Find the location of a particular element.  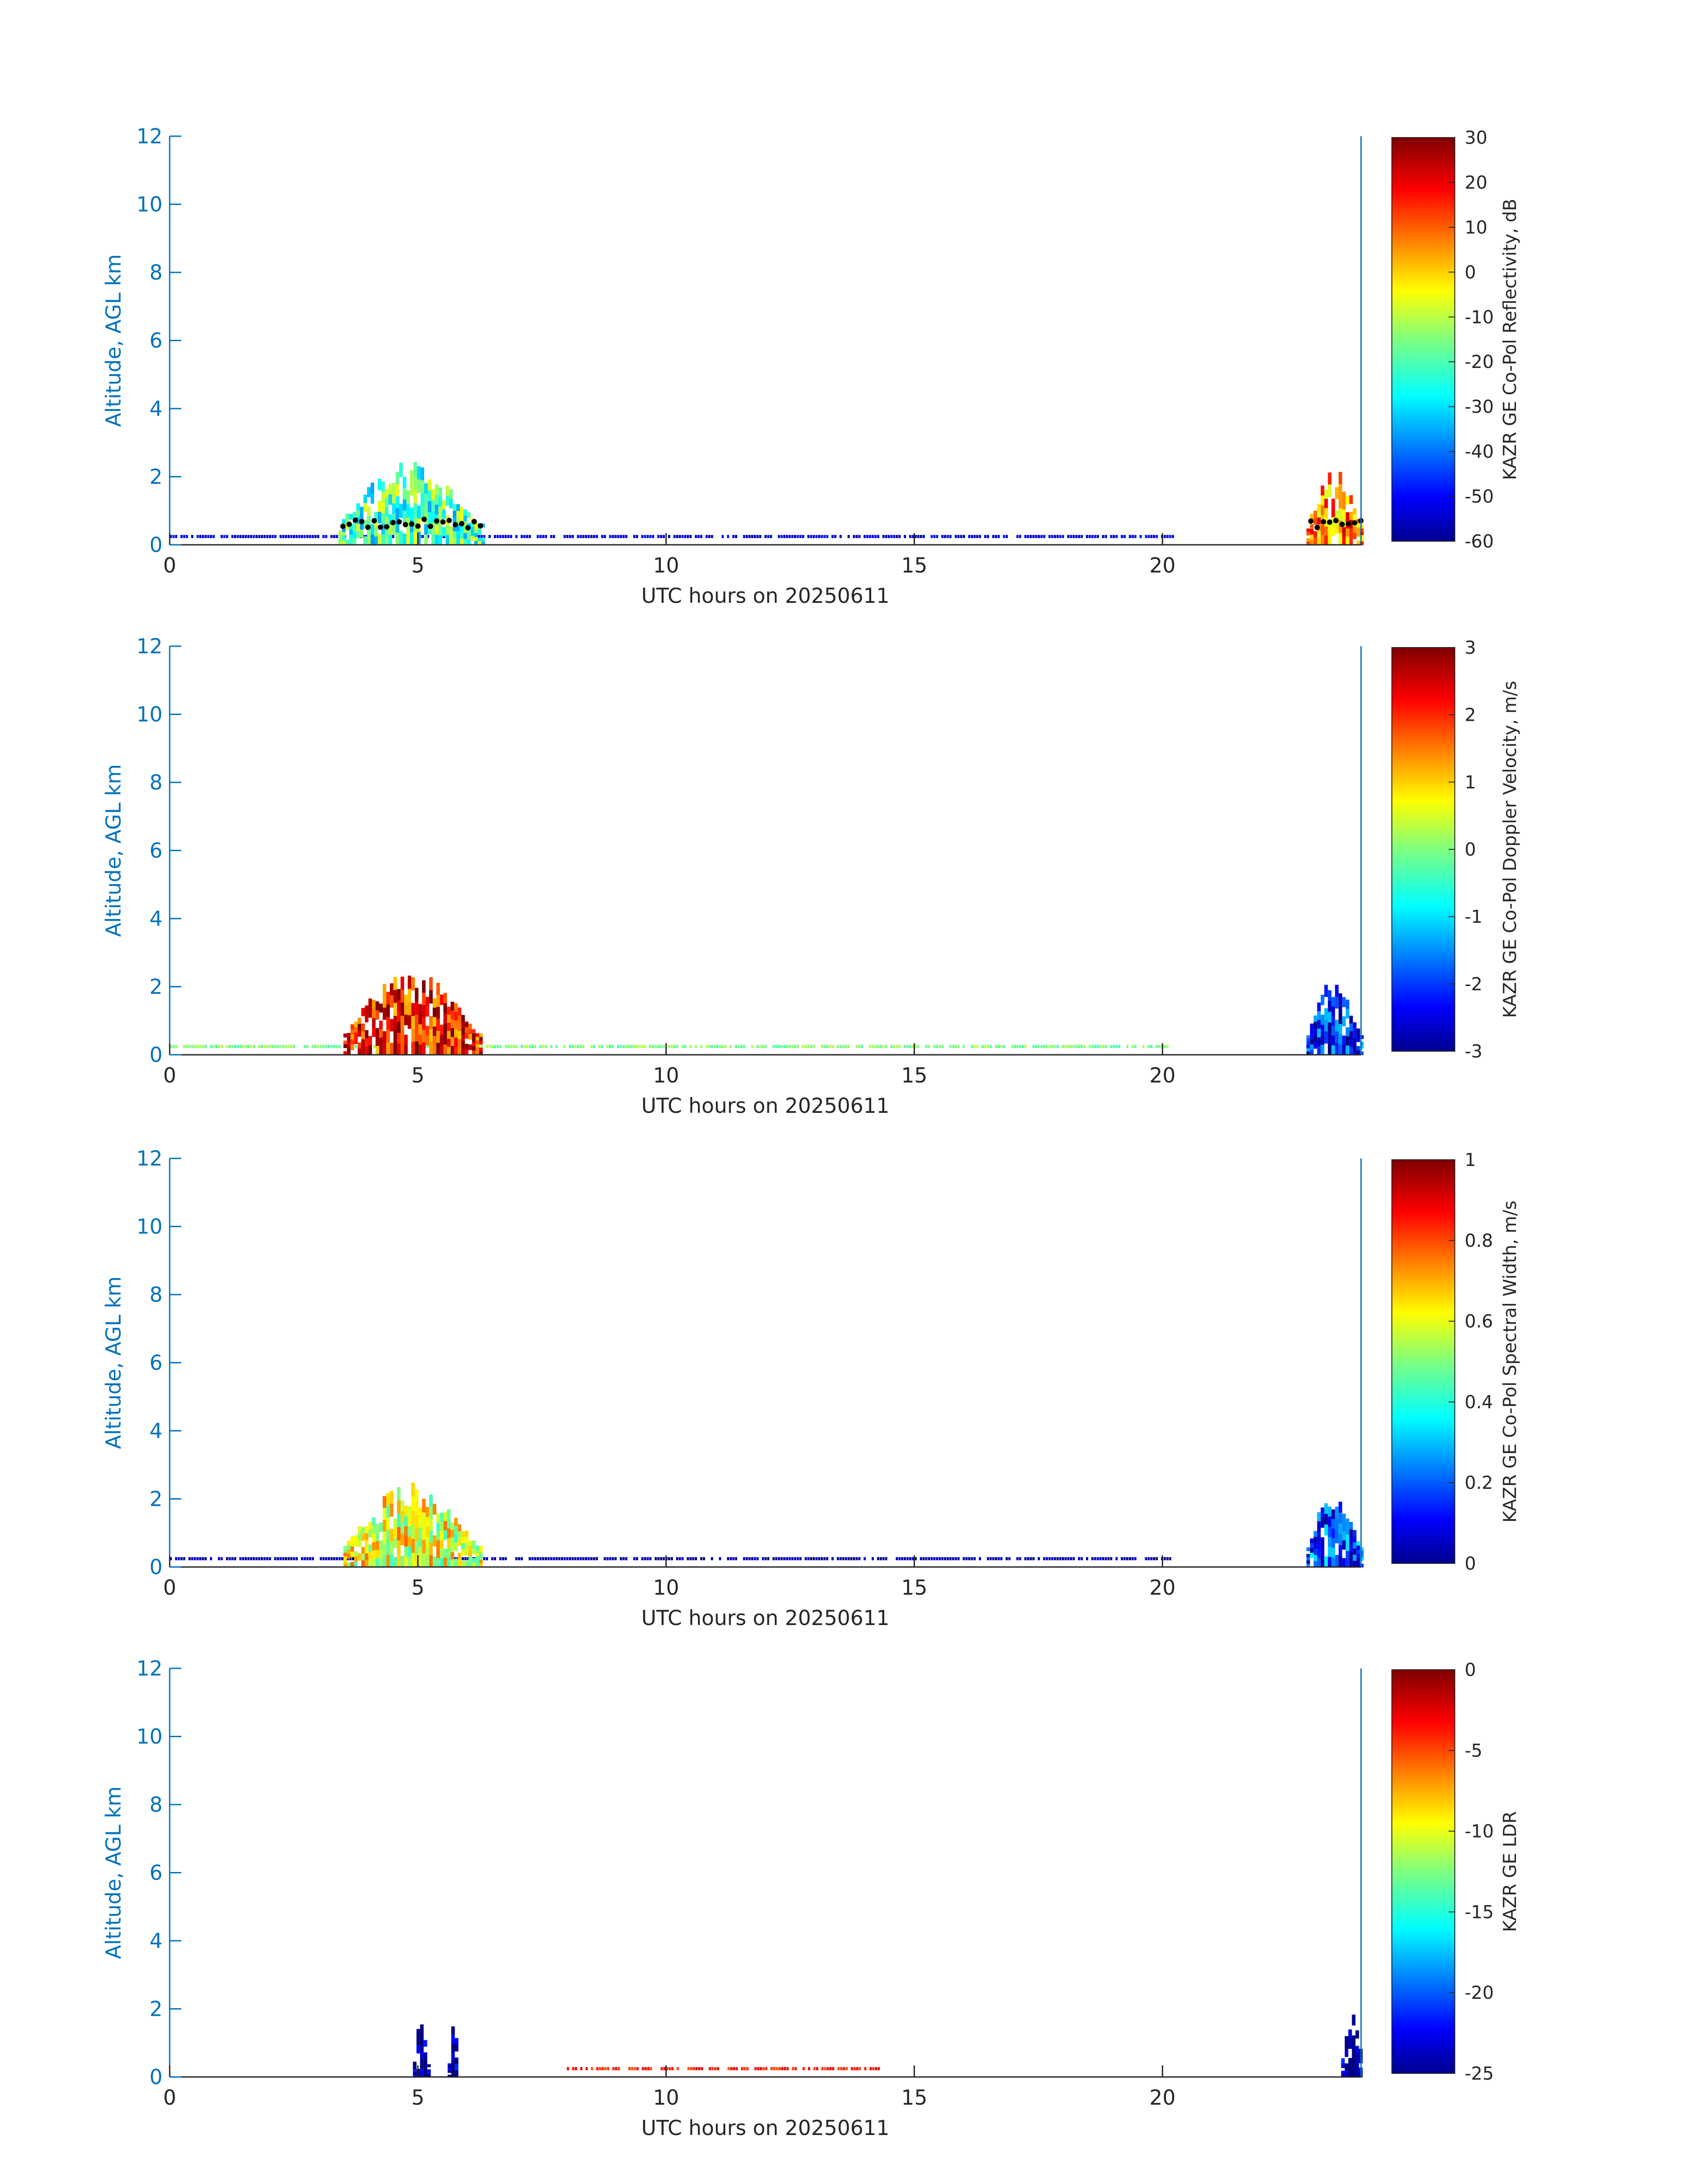

y-axis-label: Altitude, AGL km is located at coordinates (113, 1872).